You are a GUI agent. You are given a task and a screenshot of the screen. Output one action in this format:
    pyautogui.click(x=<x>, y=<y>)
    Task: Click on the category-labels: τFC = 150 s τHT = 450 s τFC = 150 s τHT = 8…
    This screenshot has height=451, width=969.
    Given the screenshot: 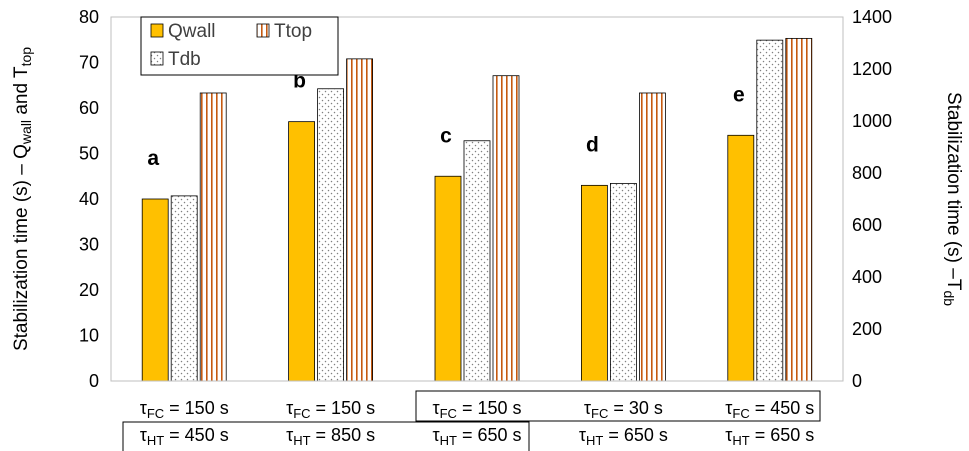 What is the action you would take?
    pyautogui.click(x=471, y=420)
    